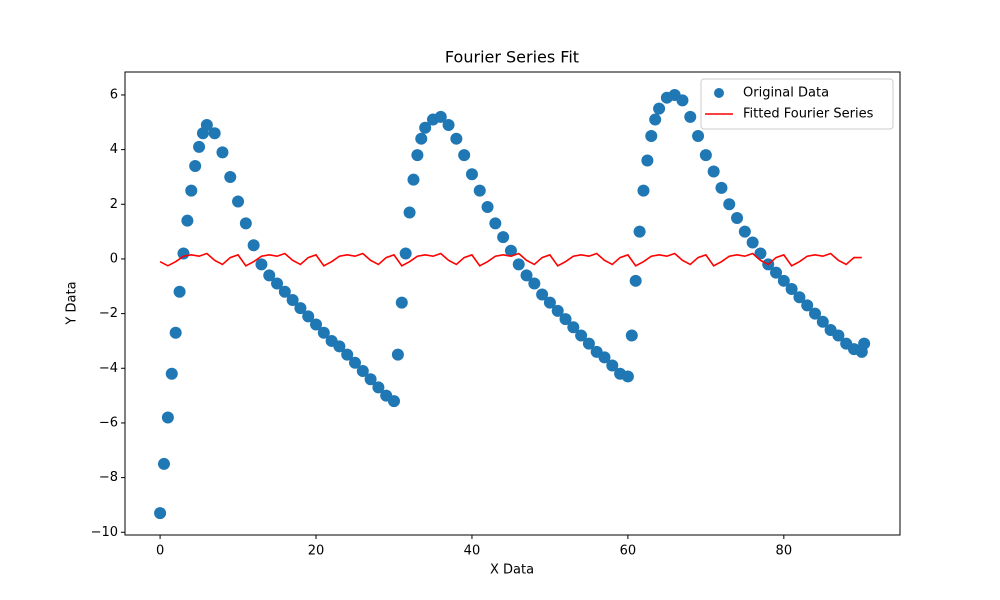 The height and width of the screenshot is (600, 1000). Describe the element at coordinates (108, 368) in the screenshot. I see `y-tick-label: −4` at that location.